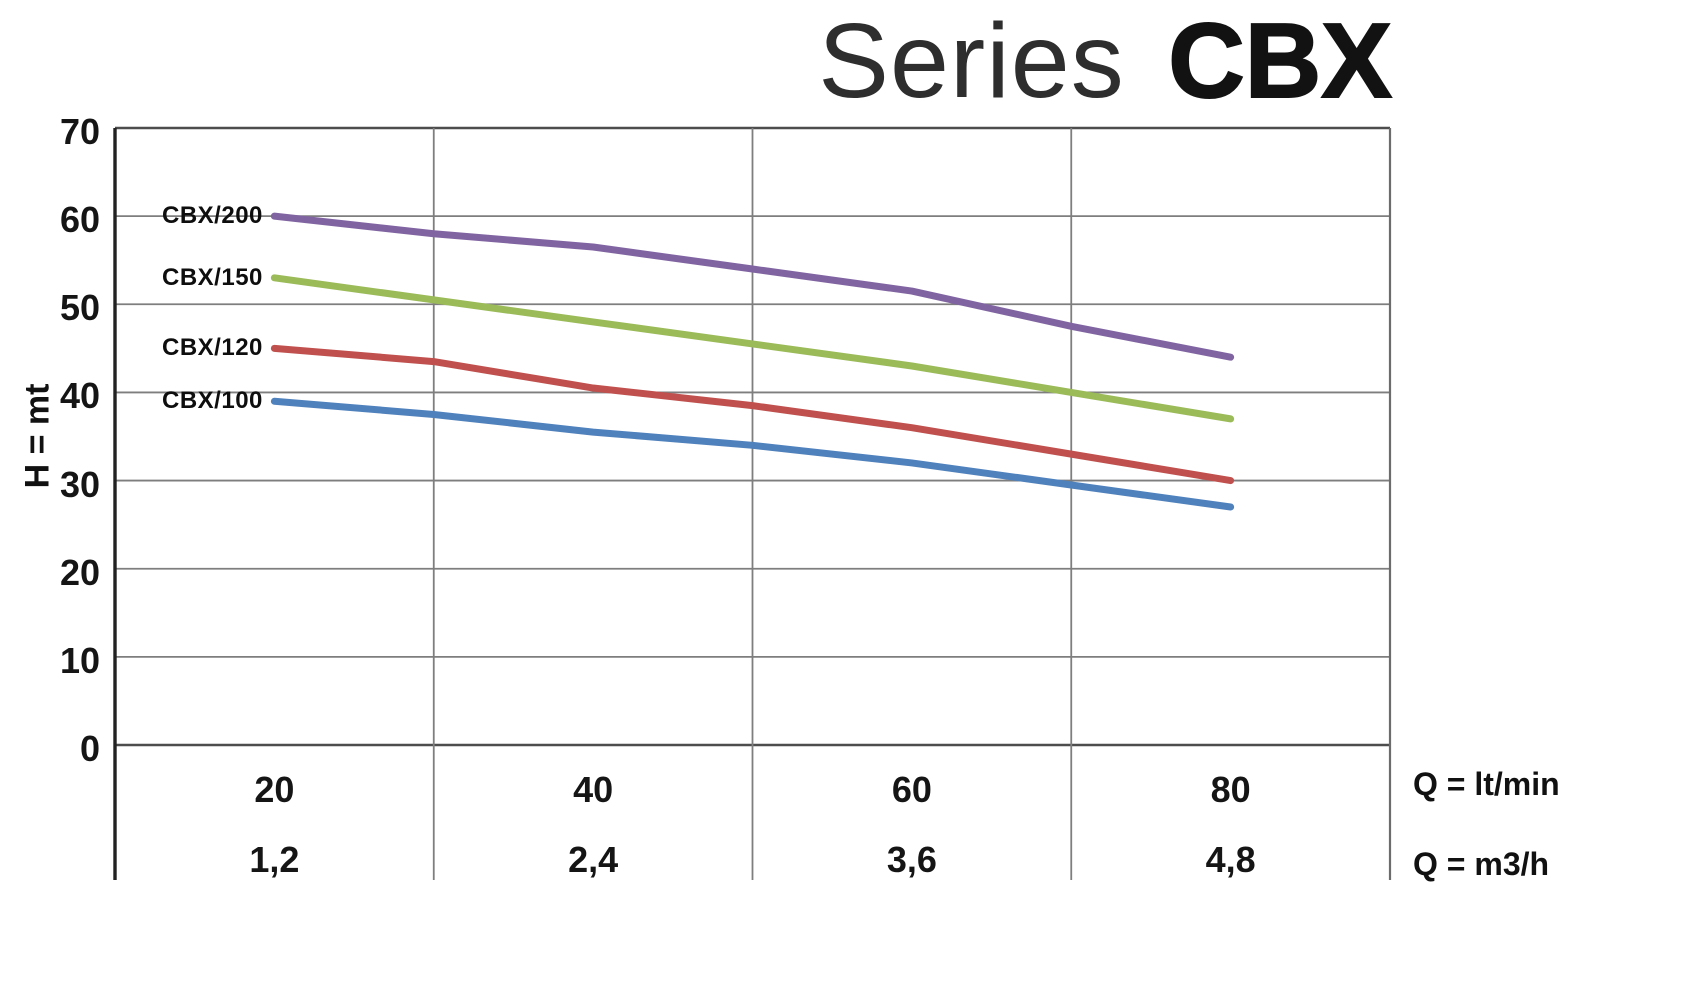  What do you see at coordinates (89, 748) in the screenshot?
I see `y-tick-0: 0` at bounding box center [89, 748].